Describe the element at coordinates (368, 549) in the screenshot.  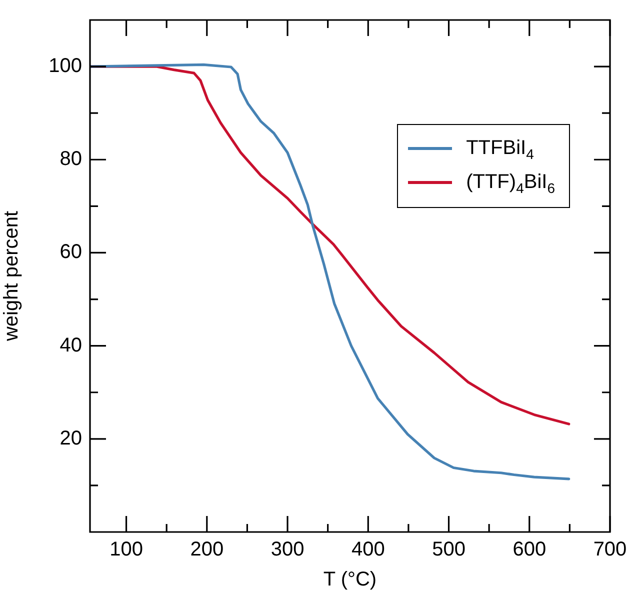
I see `x-tick-label: 400` at that location.